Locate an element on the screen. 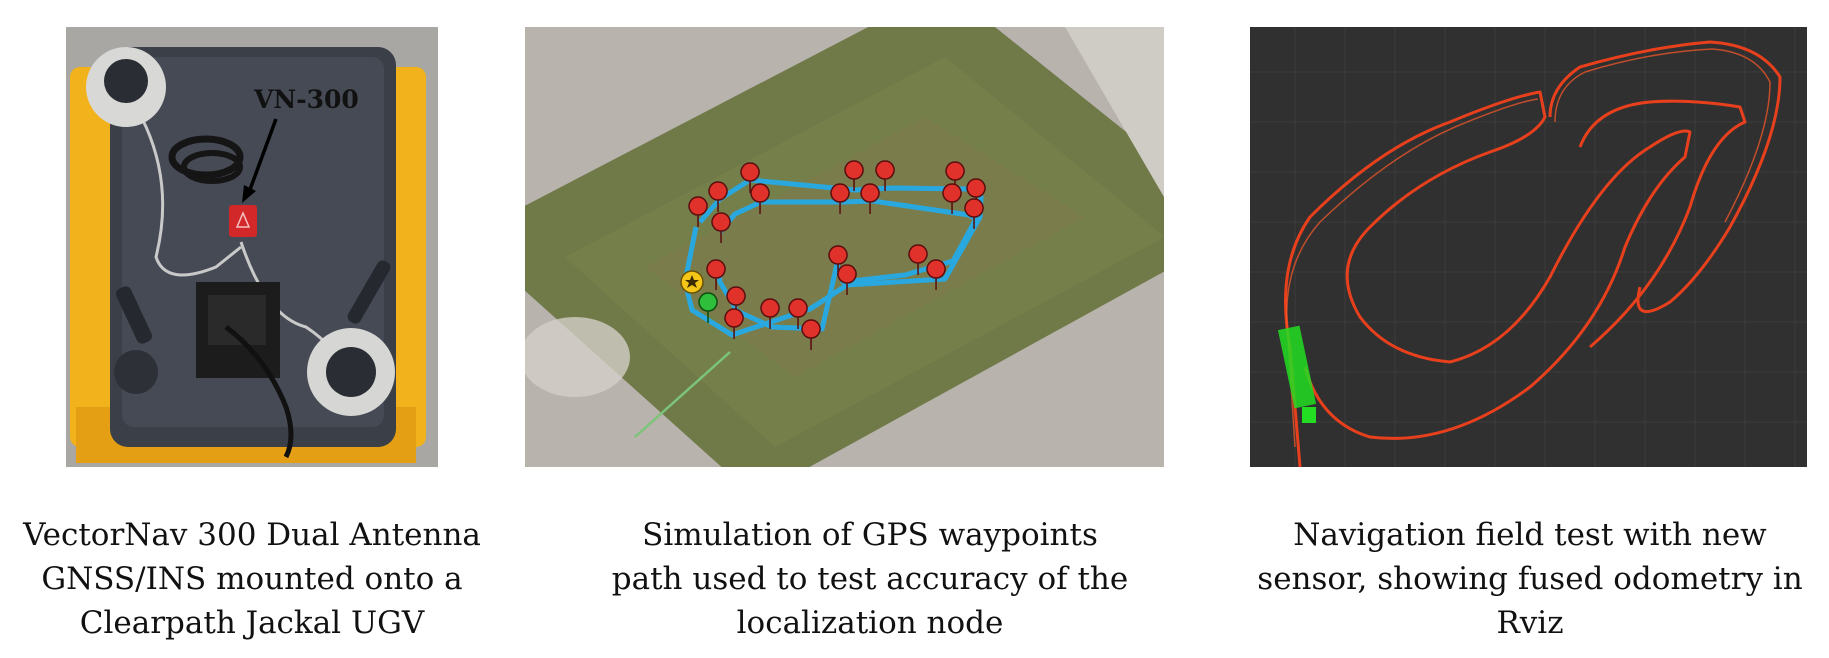 This screenshot has width=1829, height=658. caption-line: Rviz is located at coordinates (1530, 623).